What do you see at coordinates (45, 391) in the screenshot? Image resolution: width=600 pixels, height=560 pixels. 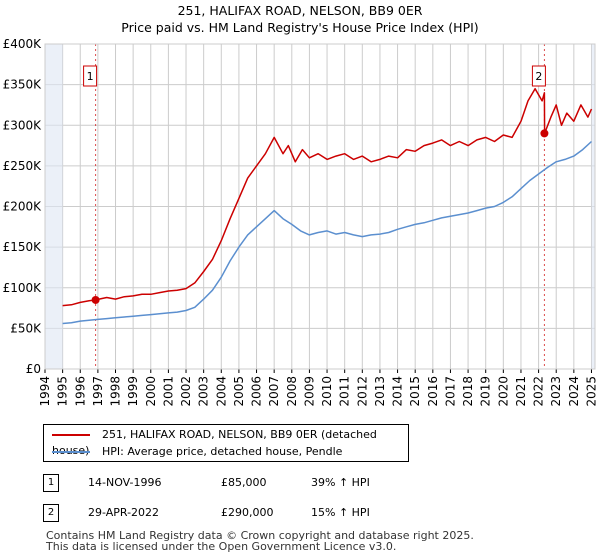 I see `x-tick-label: 1994` at bounding box center [45, 391].